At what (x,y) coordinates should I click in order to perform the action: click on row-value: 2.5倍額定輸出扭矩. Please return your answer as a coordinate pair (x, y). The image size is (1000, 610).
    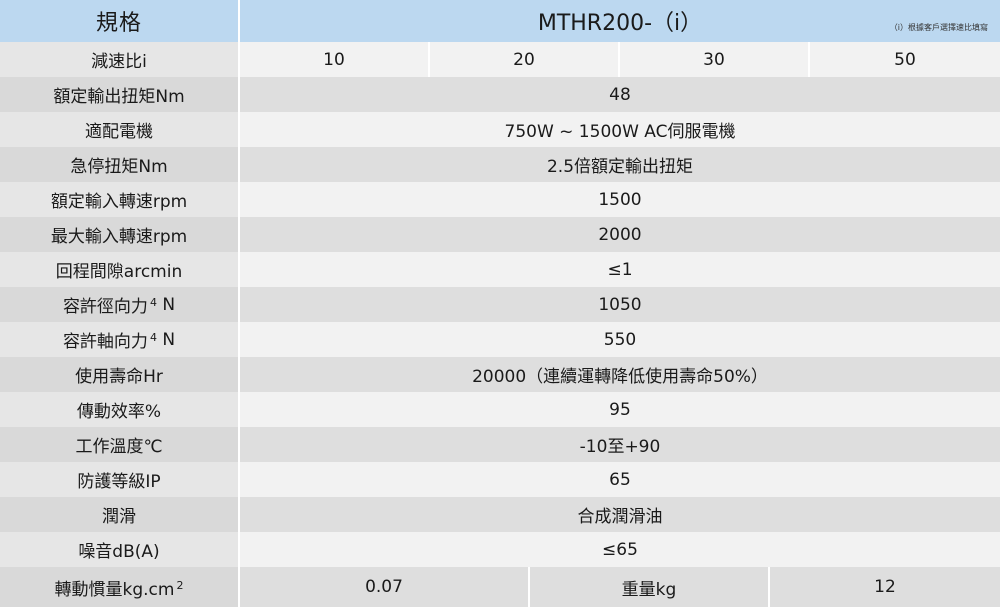
    Looking at the image, I should click on (620, 164).